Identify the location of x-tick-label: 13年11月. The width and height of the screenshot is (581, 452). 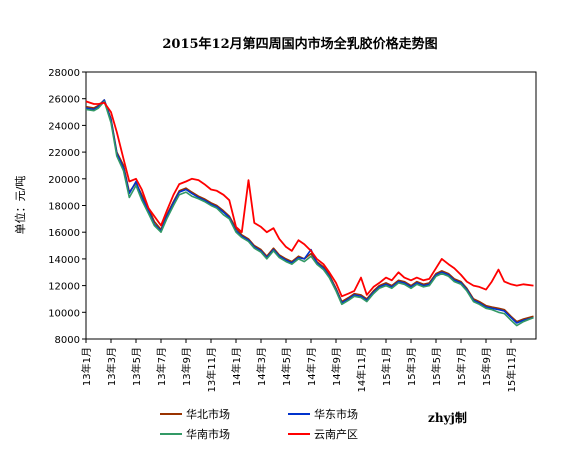
(211, 369).